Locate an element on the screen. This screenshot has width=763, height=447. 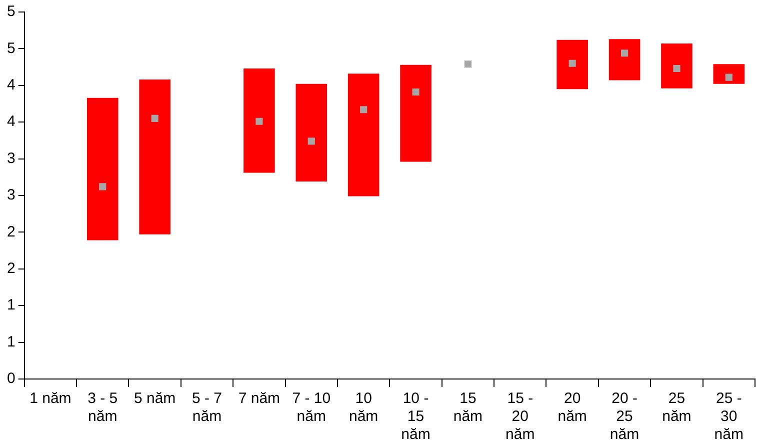
x-tick-label: 25 năm is located at coordinates (677, 408).